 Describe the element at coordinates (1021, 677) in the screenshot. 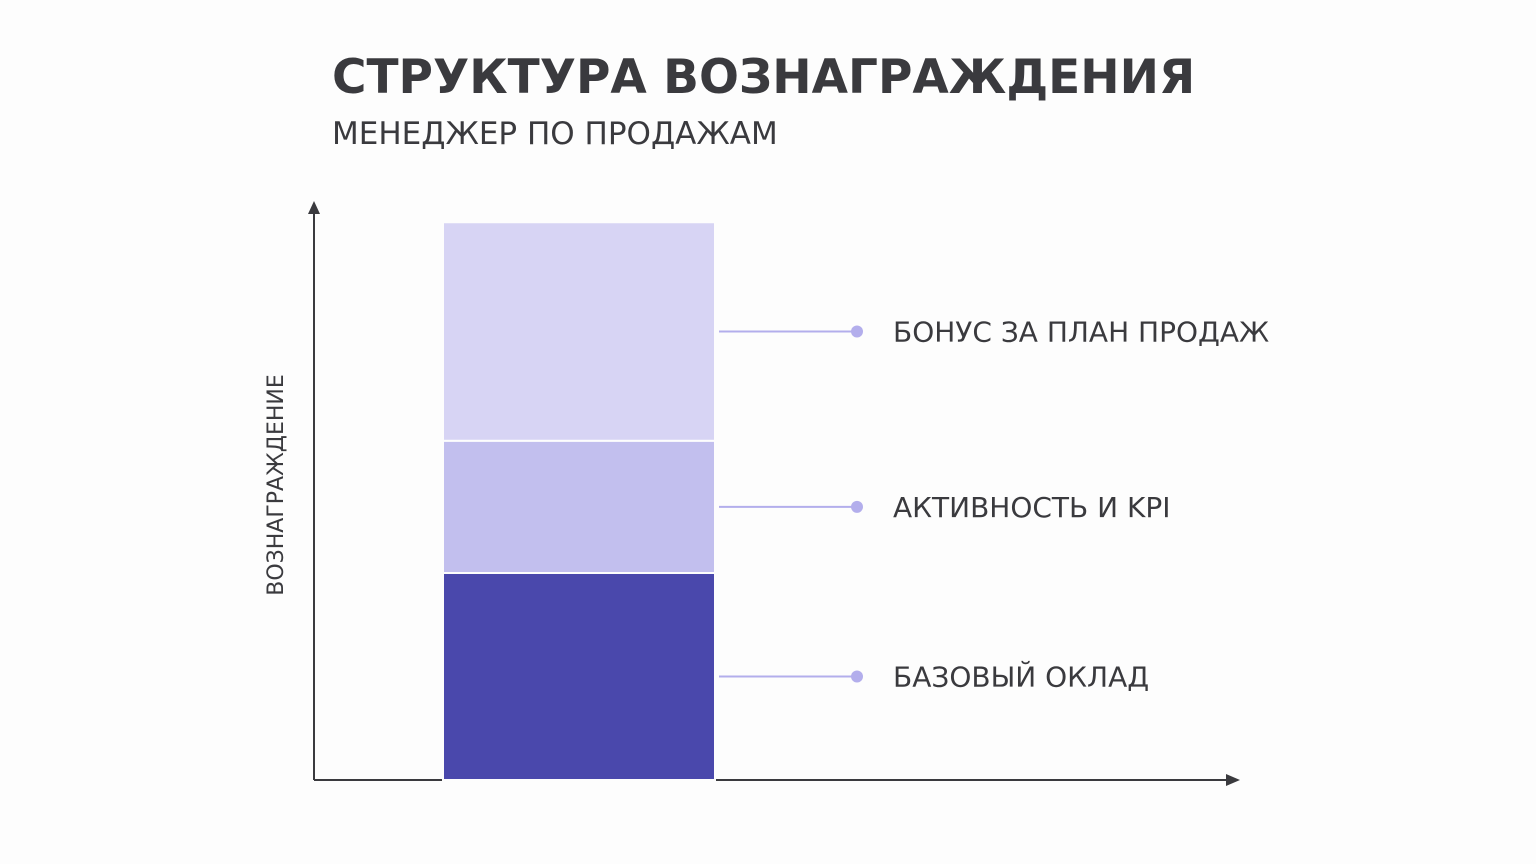

I see `legend-label: БАЗОВЫЙ ОКЛАД` at that location.